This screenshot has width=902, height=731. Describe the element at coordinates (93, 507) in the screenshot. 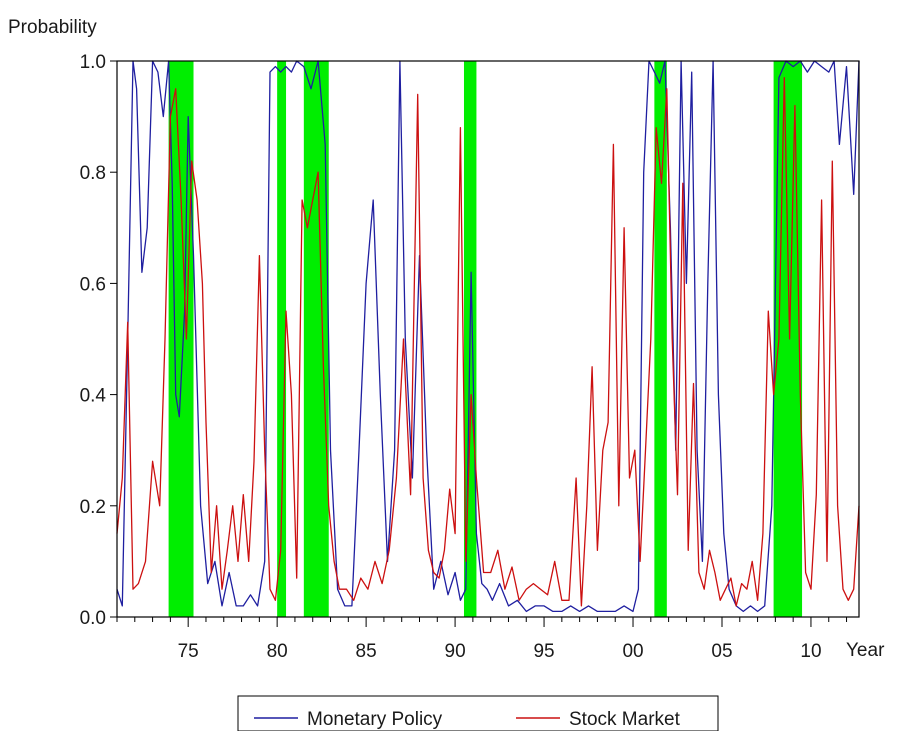

I see `y-tick-label: 0.2` at that location.